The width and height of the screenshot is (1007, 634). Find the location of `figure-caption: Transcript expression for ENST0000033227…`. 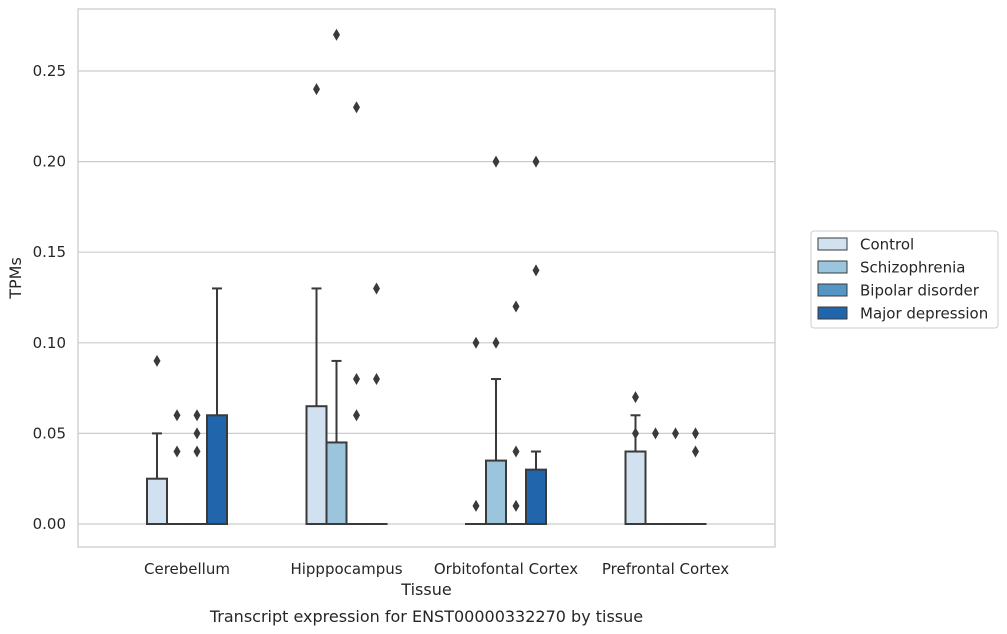

figure-caption: Transcript expression for ENST0000033227… is located at coordinates (426, 616).